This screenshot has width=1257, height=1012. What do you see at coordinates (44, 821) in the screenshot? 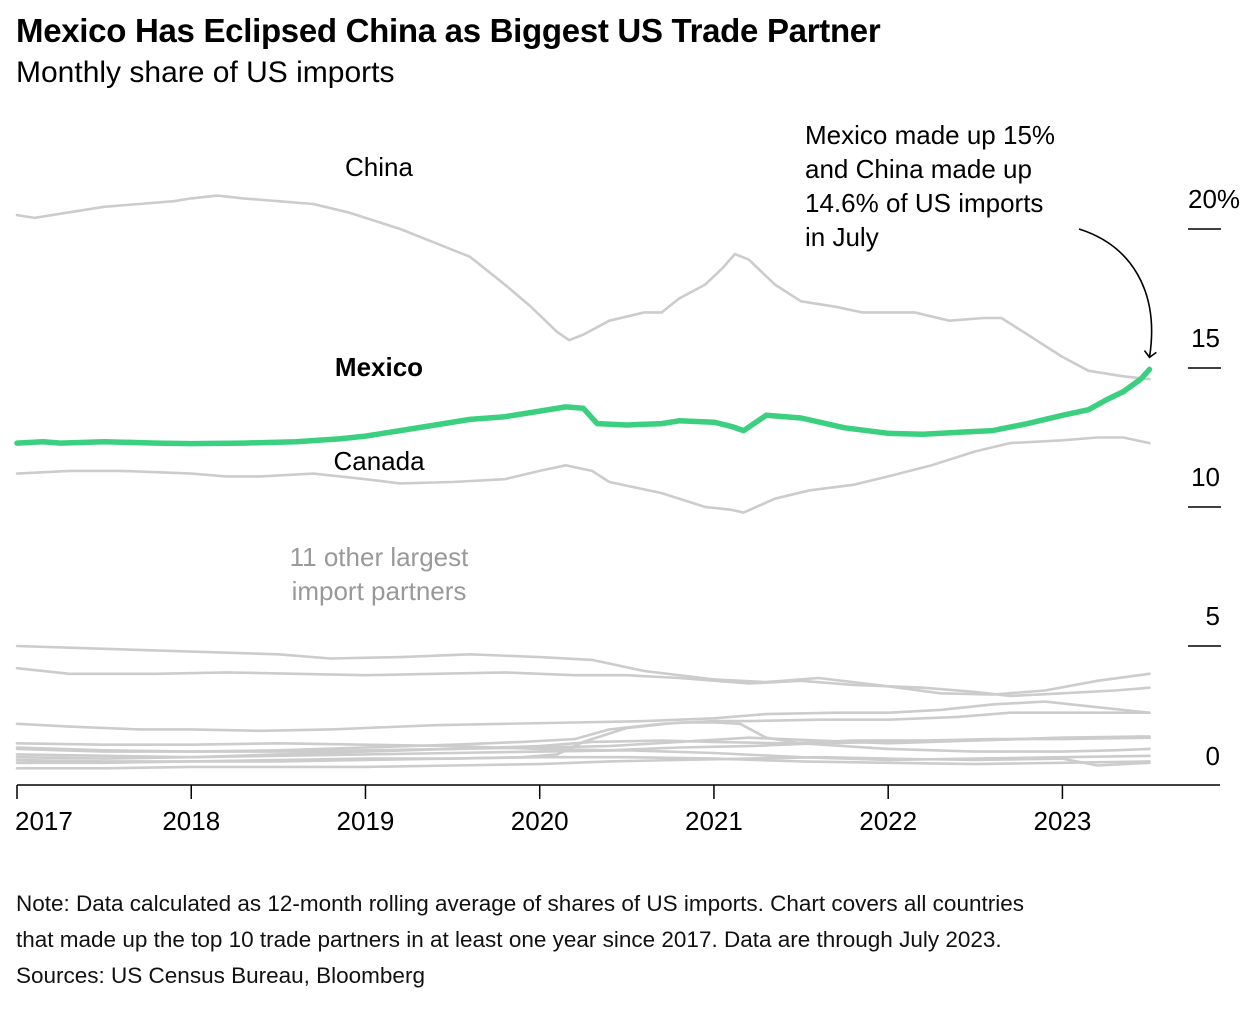
I see `x-tick-label: 2017` at bounding box center [44, 821].